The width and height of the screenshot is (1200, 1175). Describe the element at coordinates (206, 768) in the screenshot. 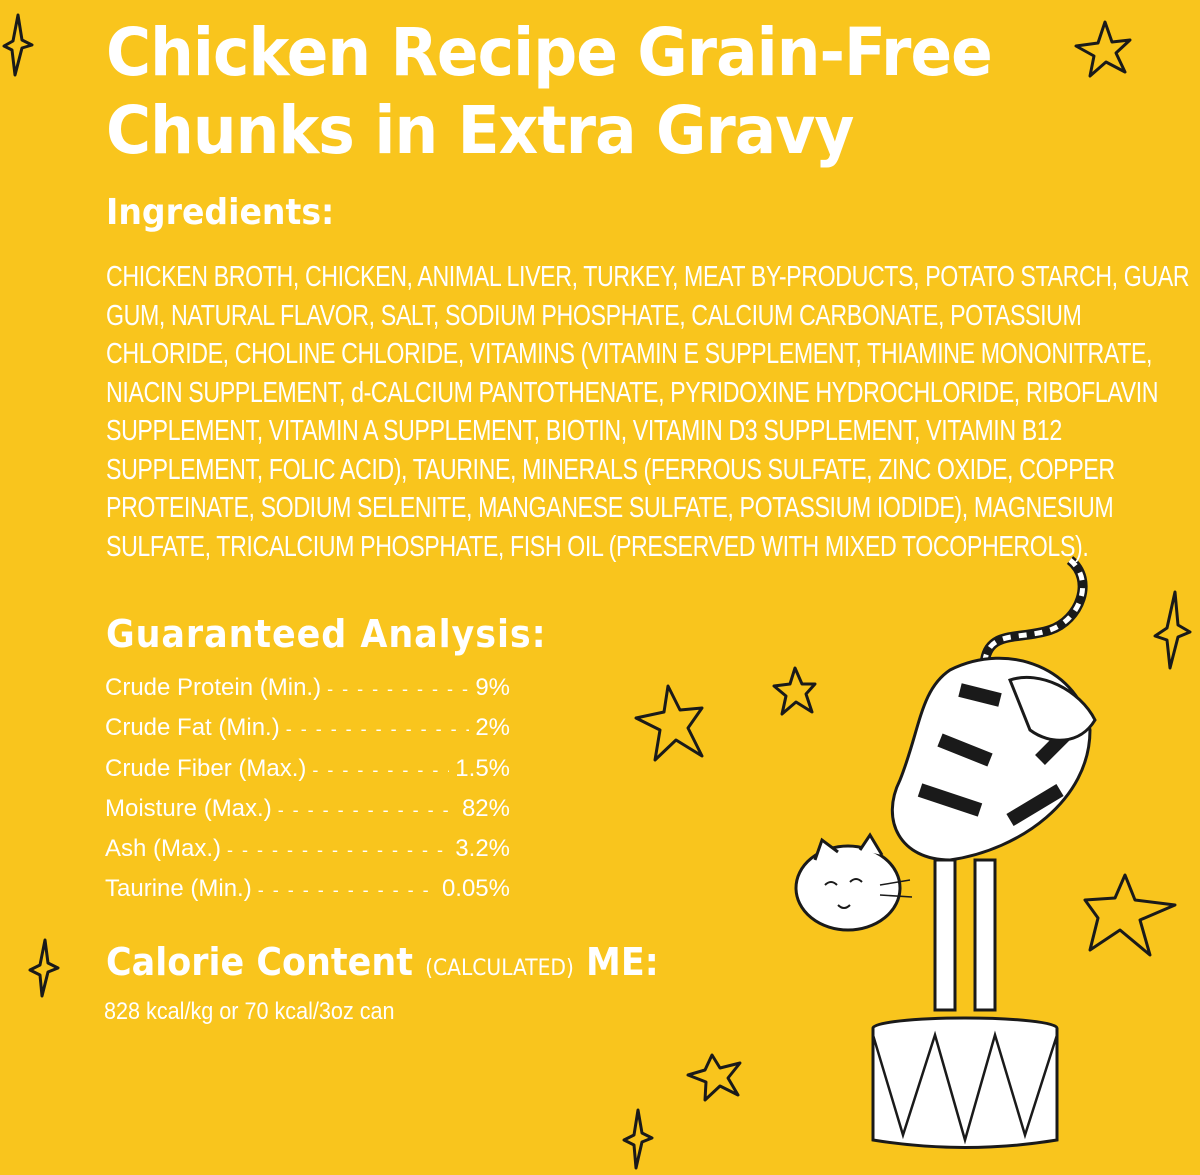

I see `analysis-label: Crude Fiber (Max.)` at that location.